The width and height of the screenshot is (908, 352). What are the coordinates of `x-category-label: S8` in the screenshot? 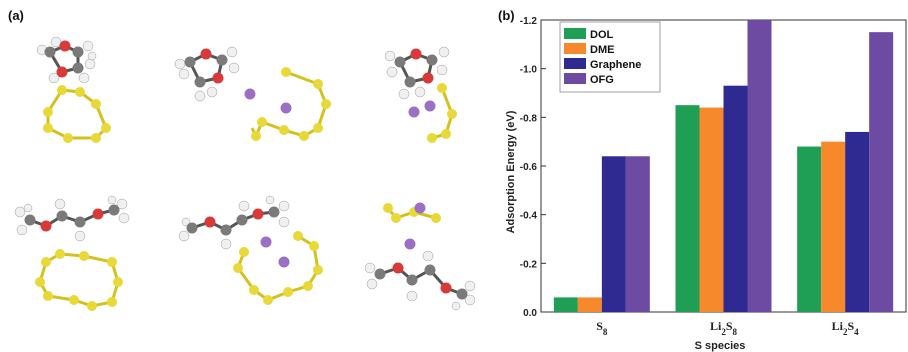 It's located at (602, 328).